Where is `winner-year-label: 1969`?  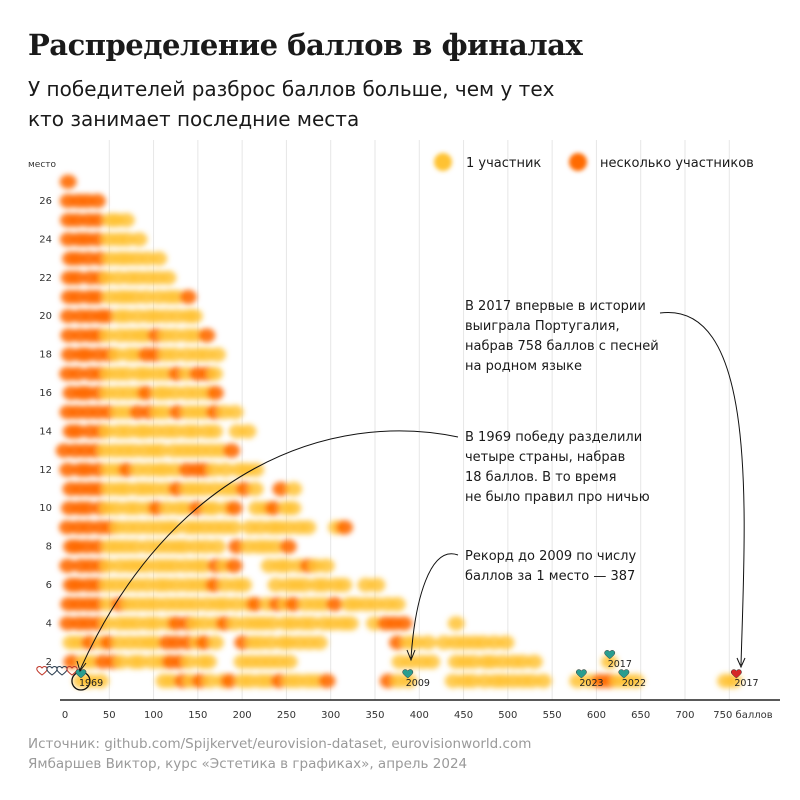 winner-year-label: 1969 is located at coordinates (91, 683).